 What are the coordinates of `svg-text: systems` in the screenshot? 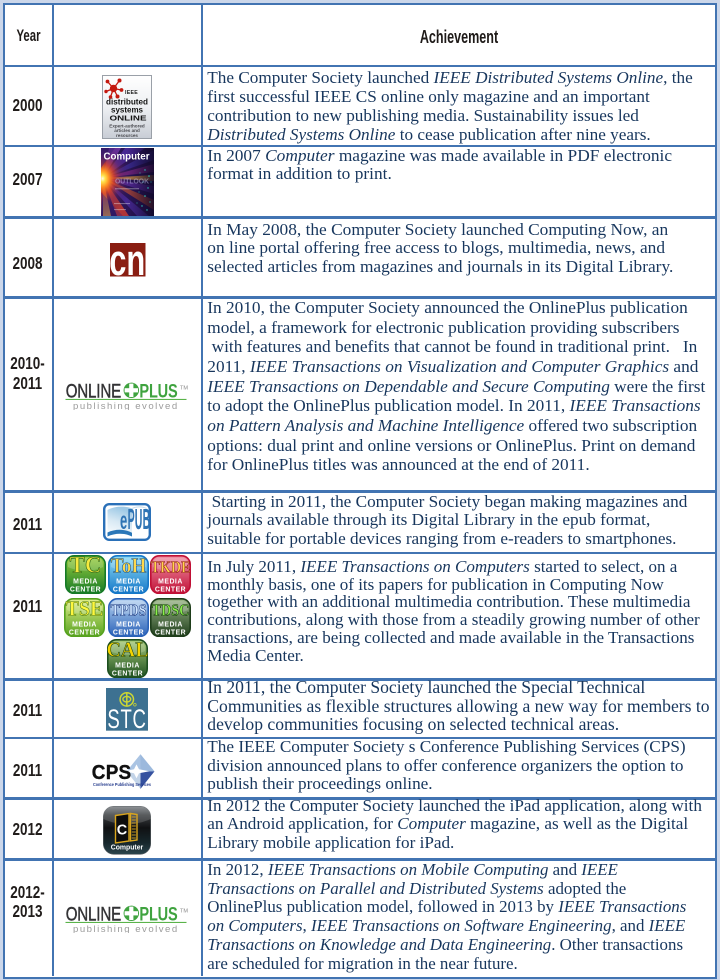 It's located at (127, 109).